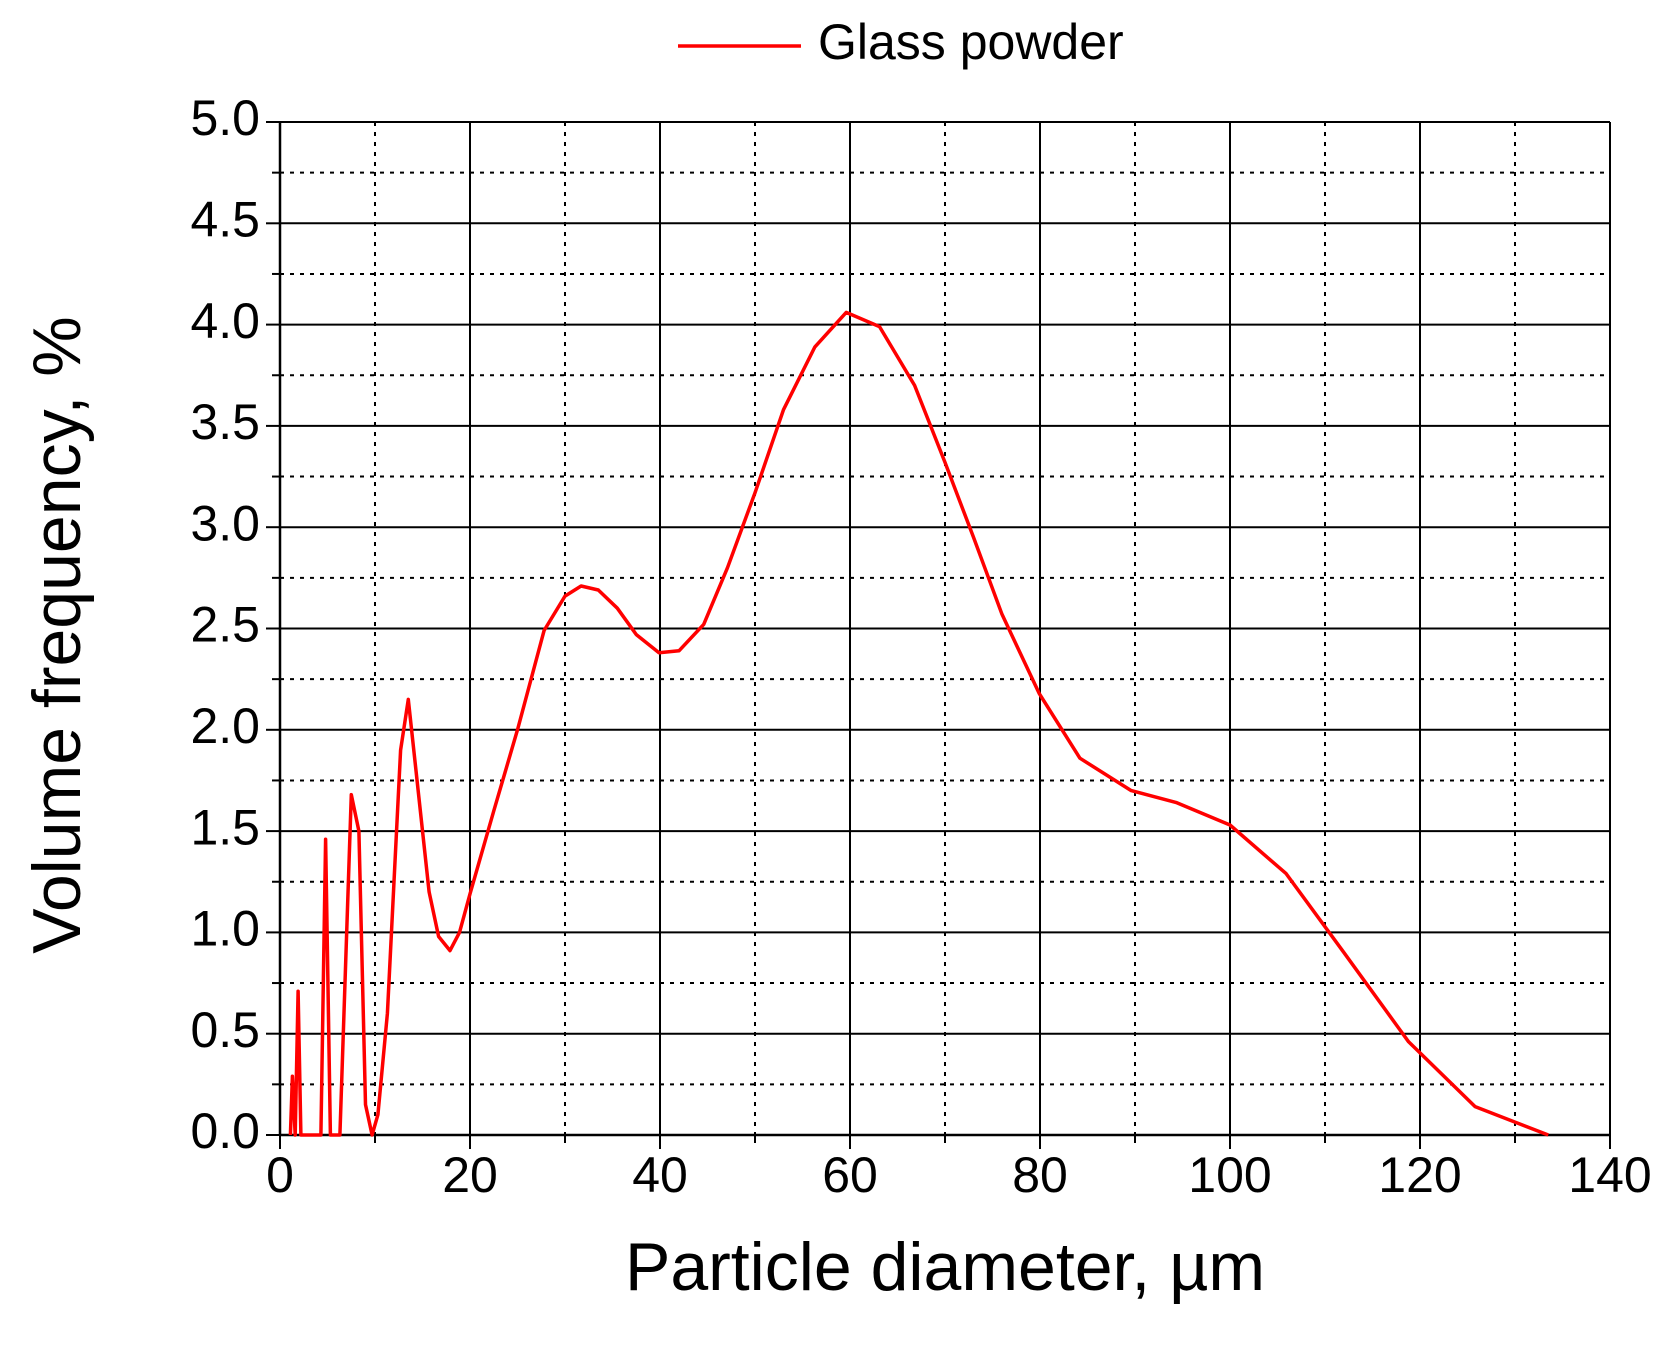 This screenshot has width=1678, height=1346. Describe the element at coordinates (225, 625) in the screenshot. I see `y-tick-label: 2.5` at that location.